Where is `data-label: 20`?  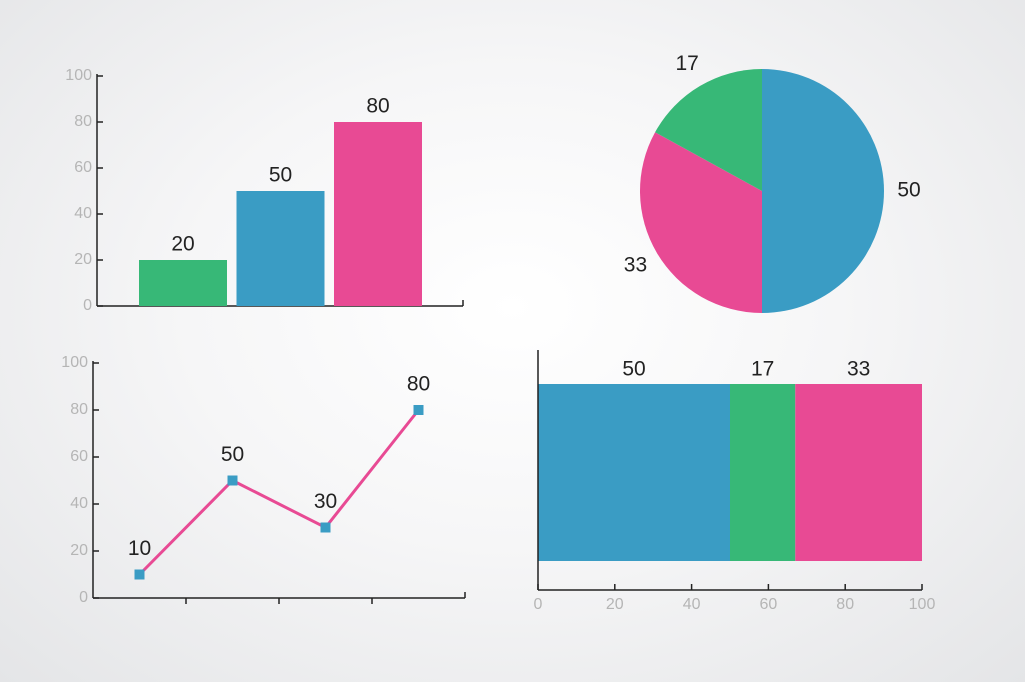 data-label: 20 is located at coordinates (182, 244).